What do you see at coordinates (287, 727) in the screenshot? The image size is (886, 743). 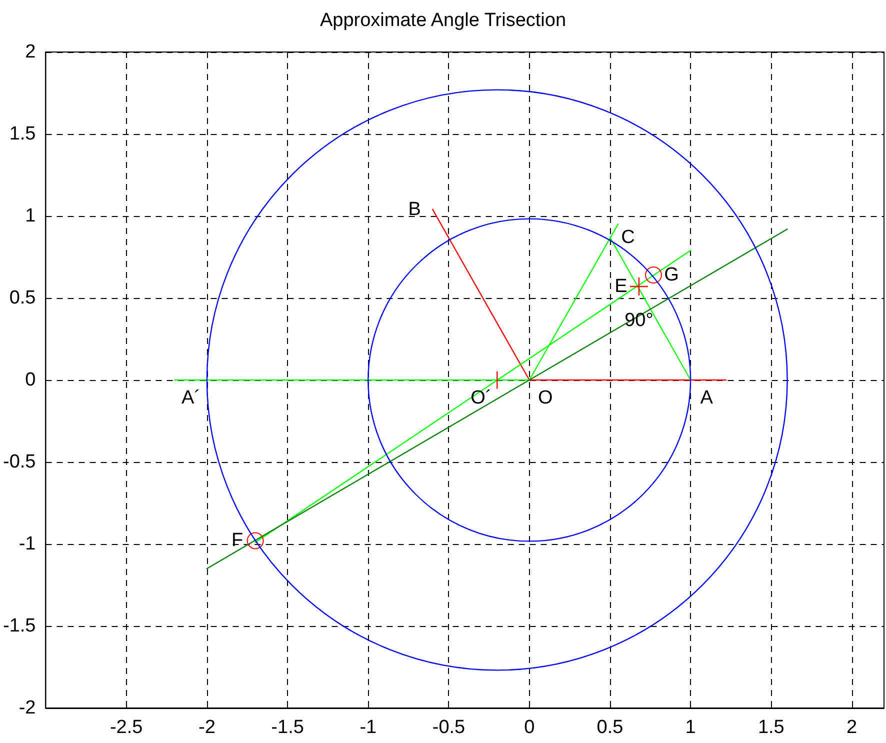 I see `x-tick-label: -1.5` at bounding box center [287, 727].